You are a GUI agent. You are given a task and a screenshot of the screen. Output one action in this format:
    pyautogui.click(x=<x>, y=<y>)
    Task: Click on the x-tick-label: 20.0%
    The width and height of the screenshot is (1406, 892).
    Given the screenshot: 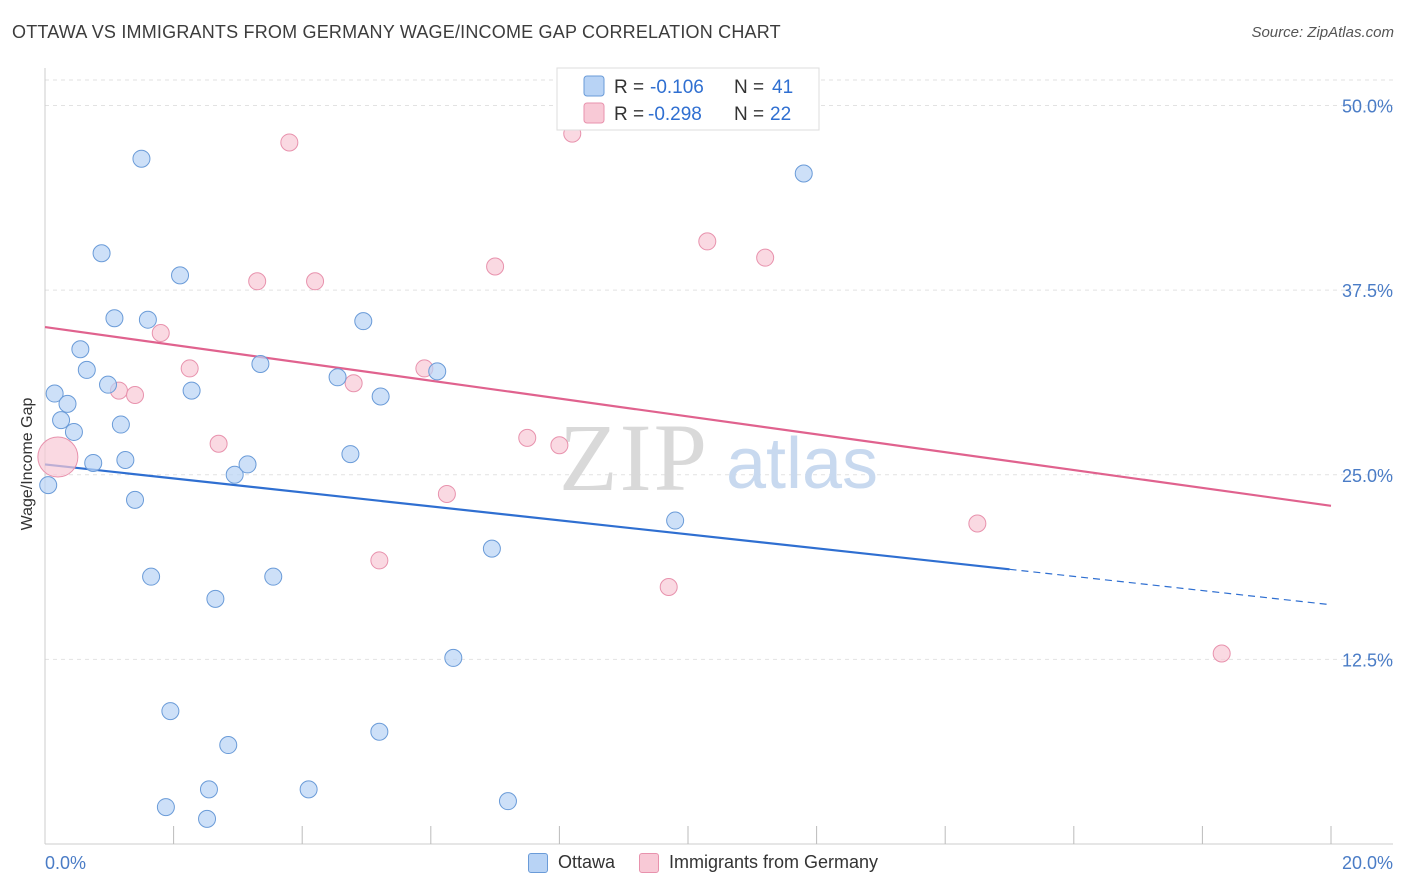 What is the action you would take?
    pyautogui.click(x=1367, y=863)
    